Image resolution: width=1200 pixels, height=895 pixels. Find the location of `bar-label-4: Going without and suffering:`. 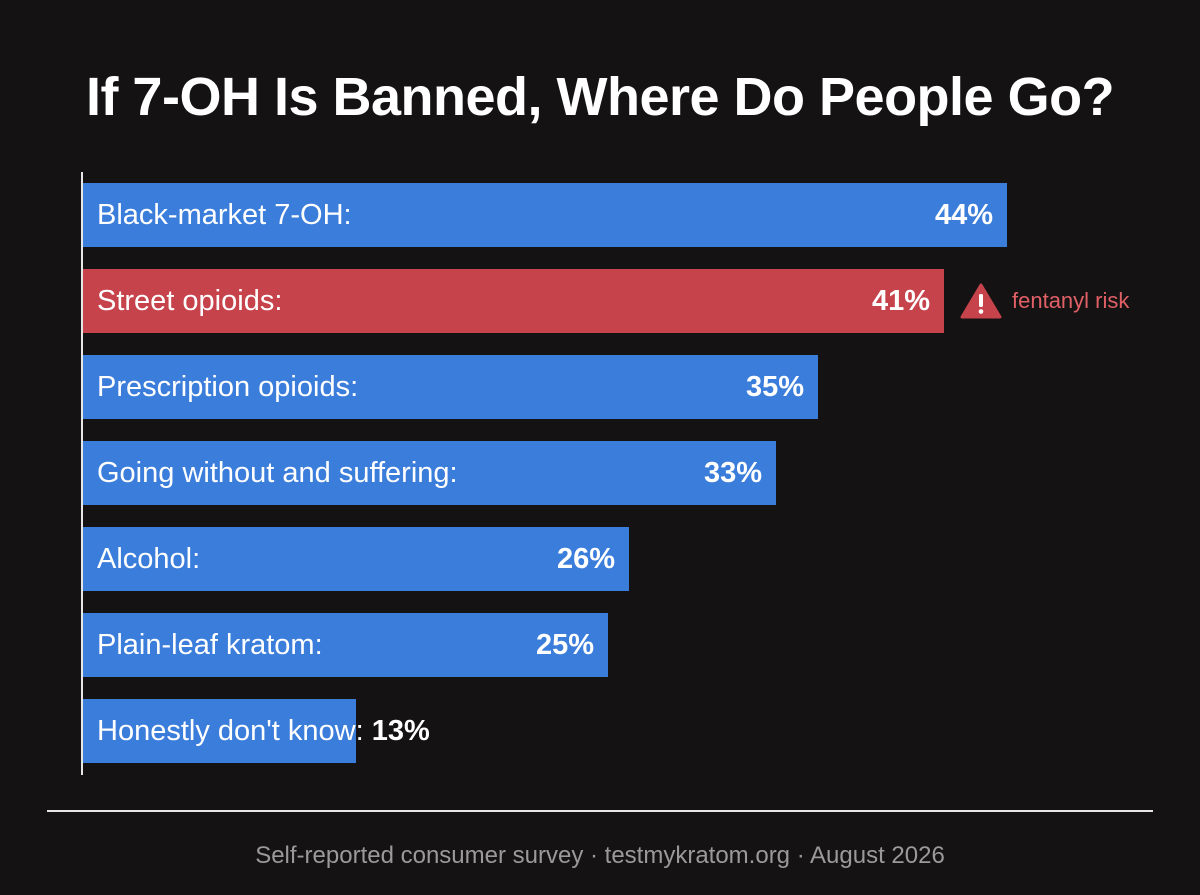

bar-label-4: Going without and suffering: is located at coordinates (277, 473).